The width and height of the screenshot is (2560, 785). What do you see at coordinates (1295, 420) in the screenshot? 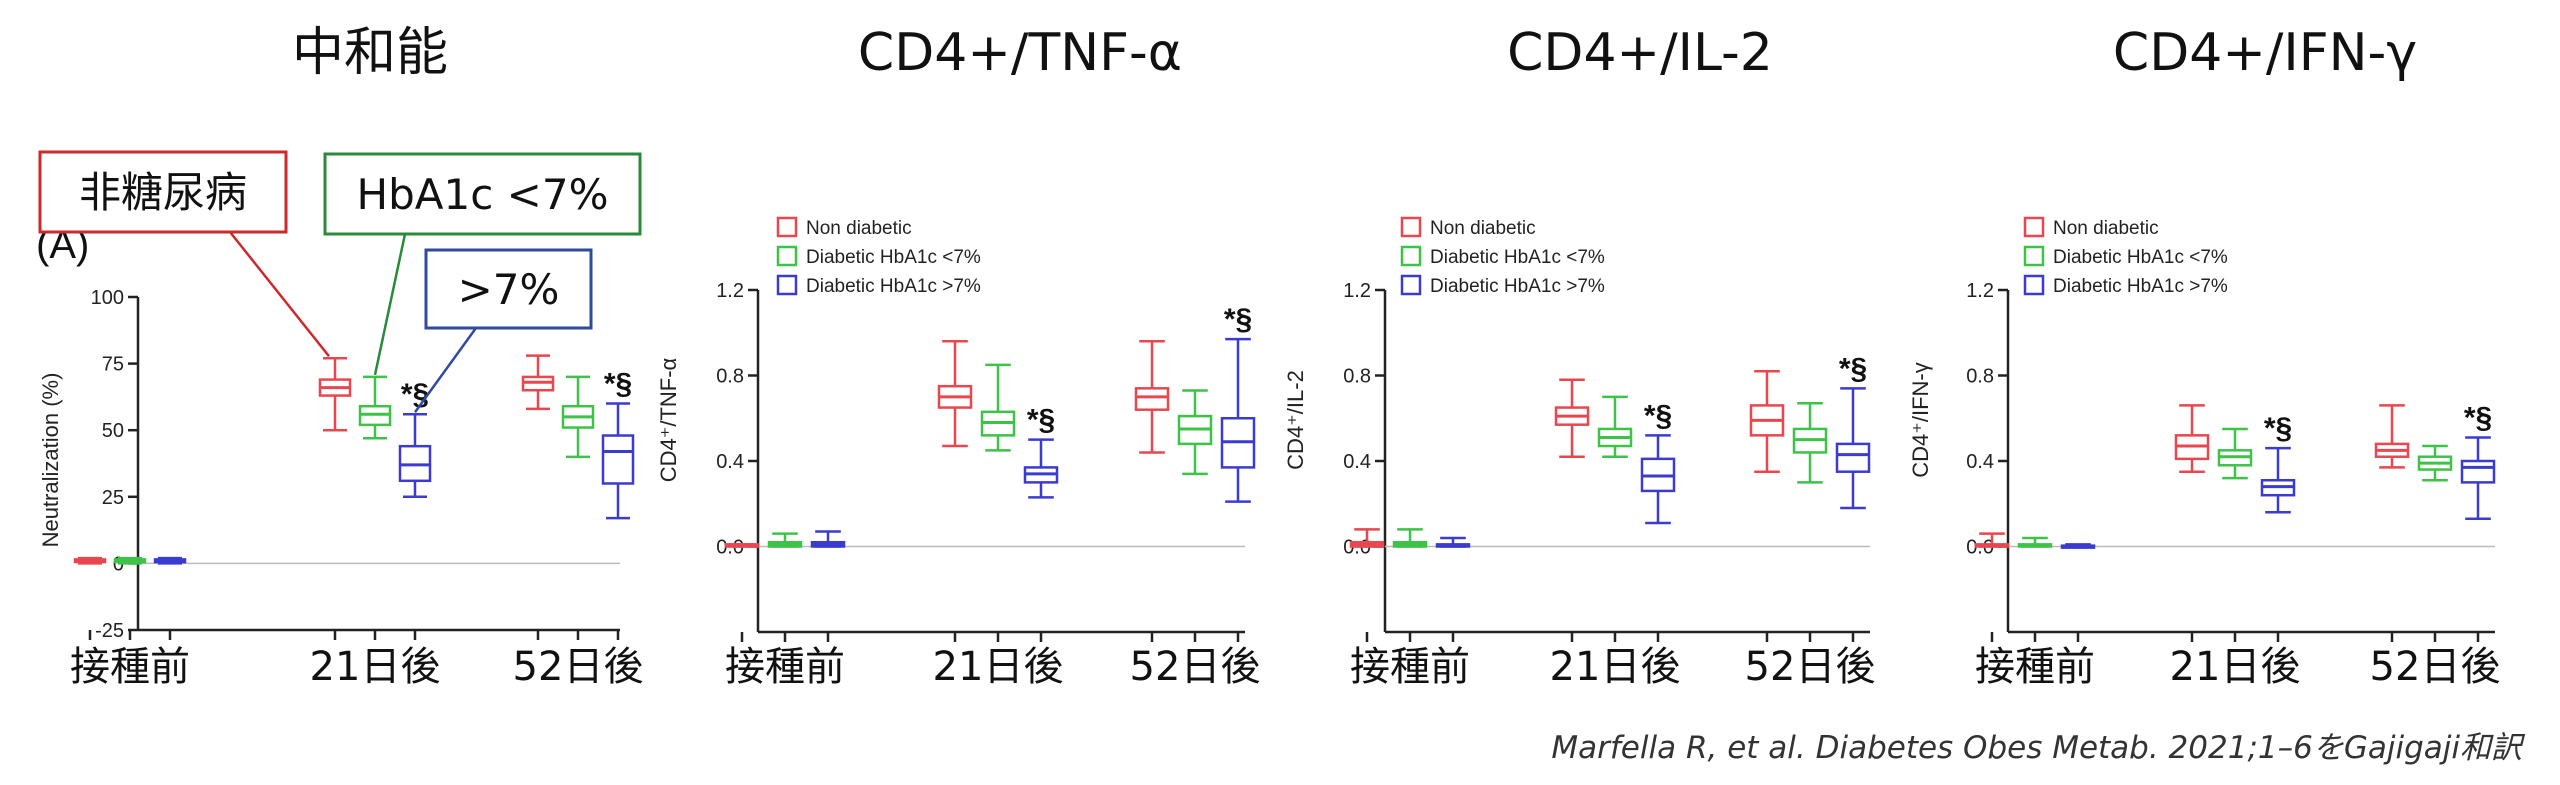
I see `y-axis-label: CD4⁺/IL-2` at bounding box center [1295, 420].